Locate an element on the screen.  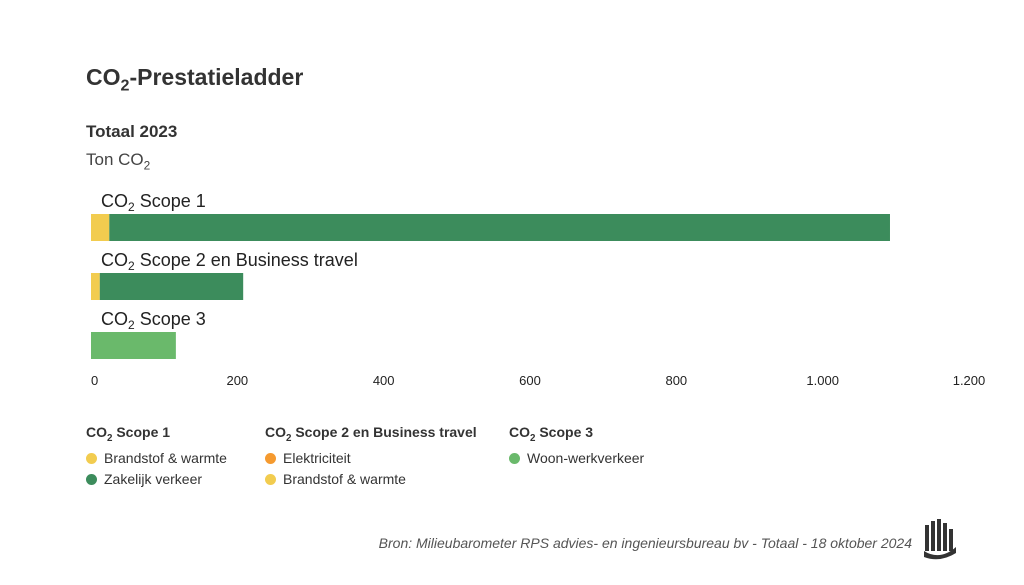
category-label: CO2 Scope 1 is located at coordinates (153, 202).